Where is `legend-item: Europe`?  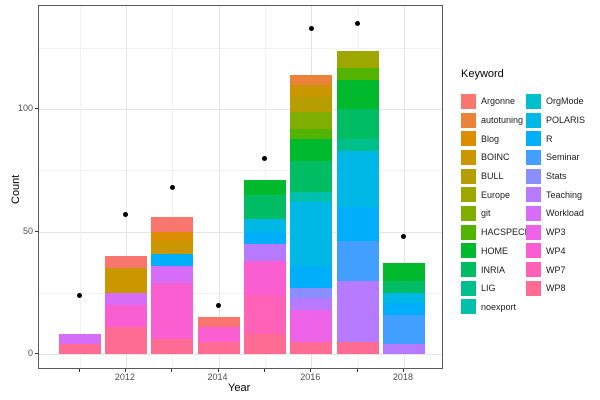
legend-item: Europe is located at coordinates (497, 194).